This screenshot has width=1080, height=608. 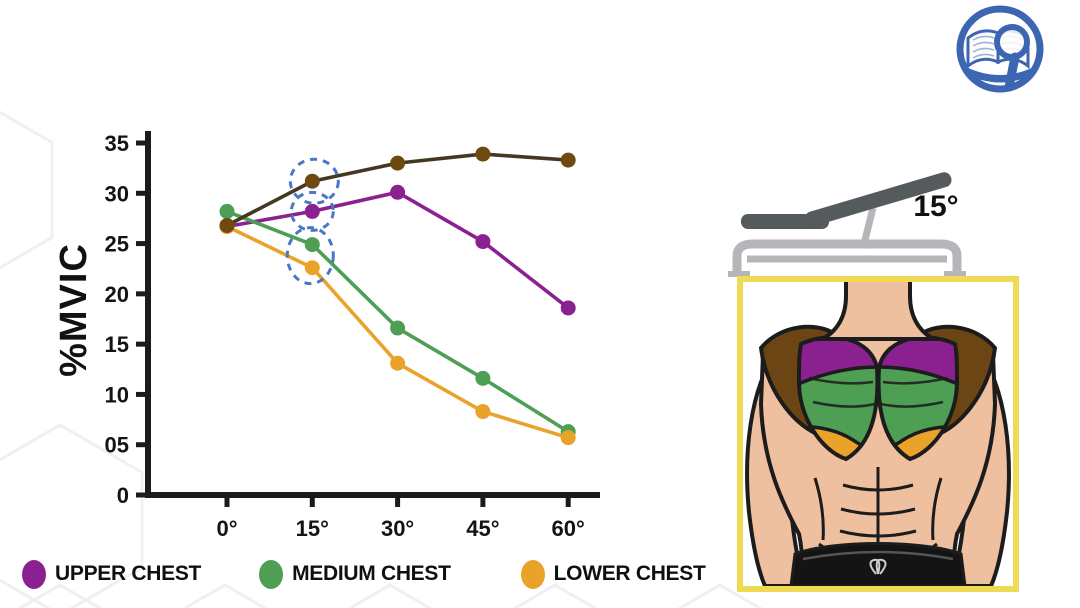 What do you see at coordinates (117, 193) in the screenshot?
I see `y-tick-label: 30` at bounding box center [117, 193].